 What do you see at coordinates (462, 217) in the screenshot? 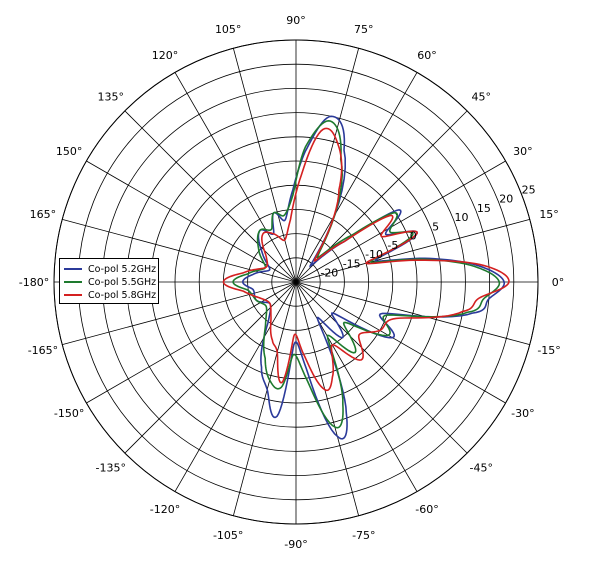
I see `radial-tick-label: 10` at bounding box center [462, 217].